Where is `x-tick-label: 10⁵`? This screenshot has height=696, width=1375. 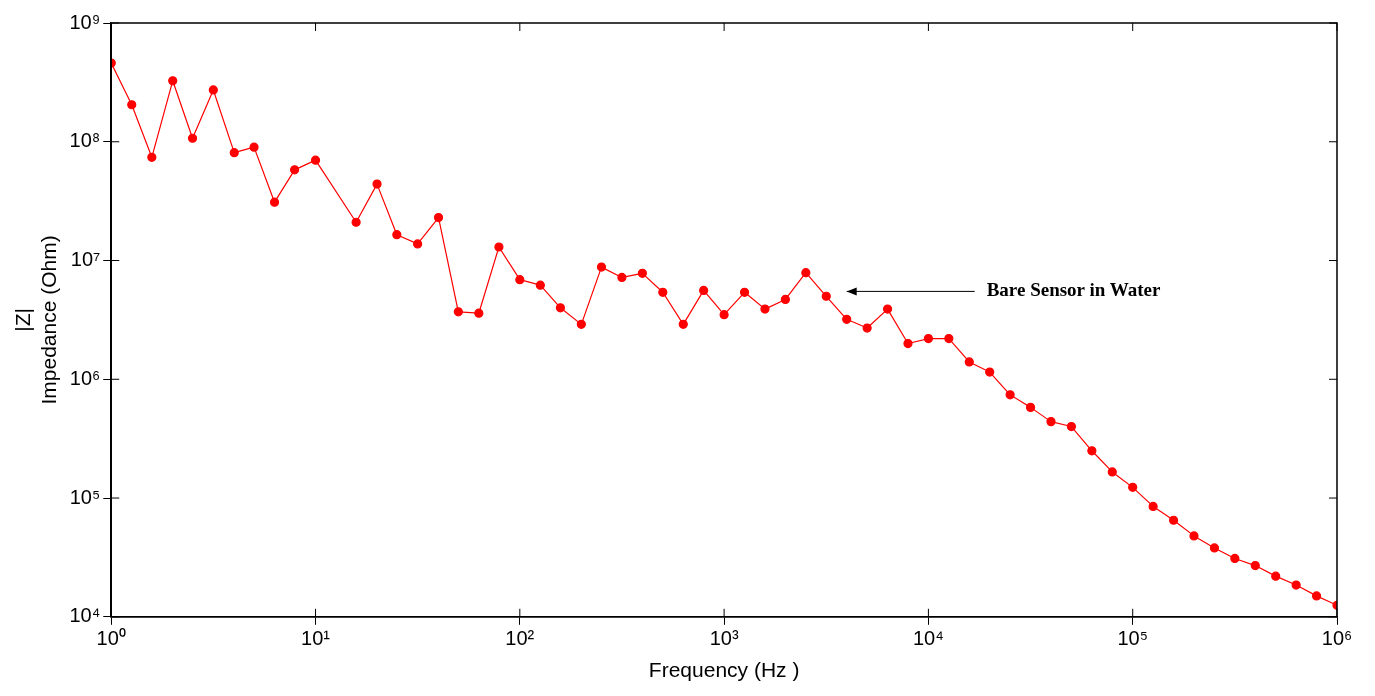 x-tick-label: 10⁵ is located at coordinates (1132, 638).